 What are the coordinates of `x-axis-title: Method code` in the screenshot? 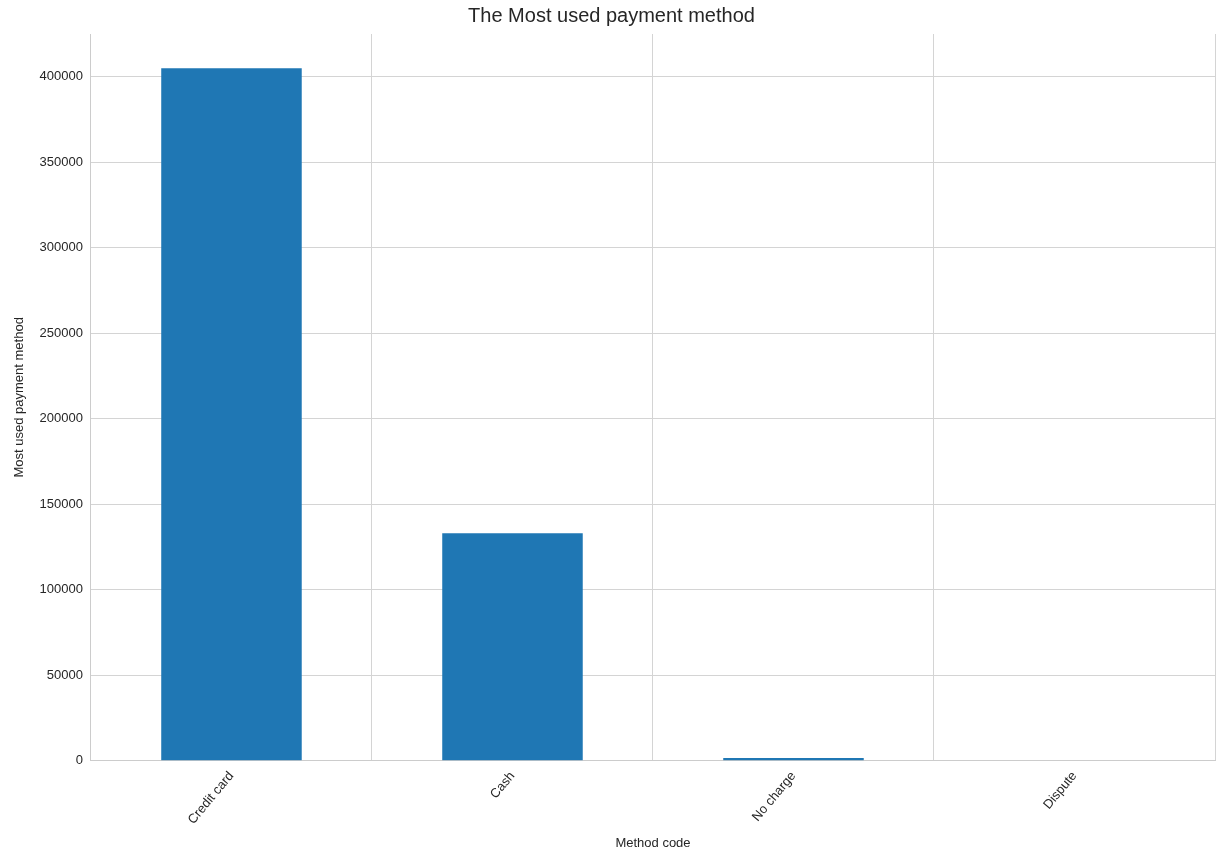 It's located at (653, 842).